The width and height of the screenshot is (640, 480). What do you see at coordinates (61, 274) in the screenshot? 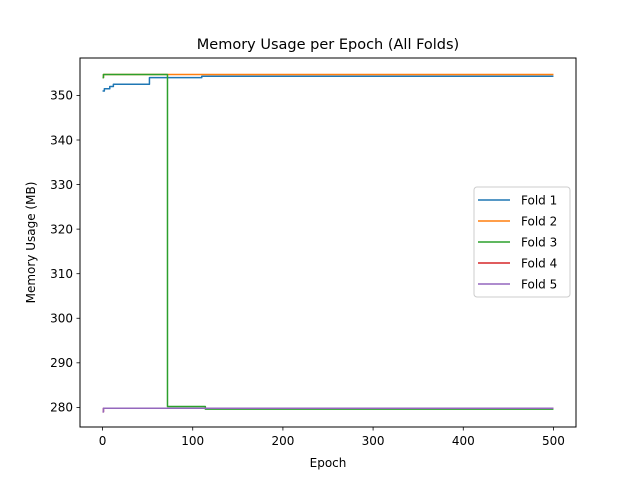
I see `y-tick-label: 310` at bounding box center [61, 274].